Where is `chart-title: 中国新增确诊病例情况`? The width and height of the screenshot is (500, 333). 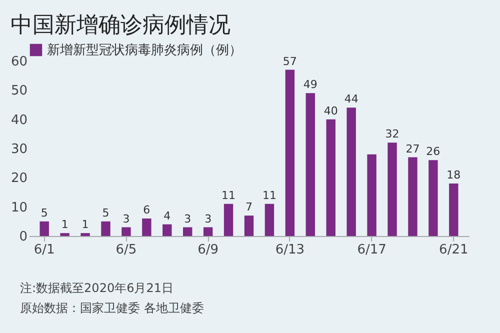
chart-title: 中国新增确诊病例情况 is located at coordinates (120, 25).